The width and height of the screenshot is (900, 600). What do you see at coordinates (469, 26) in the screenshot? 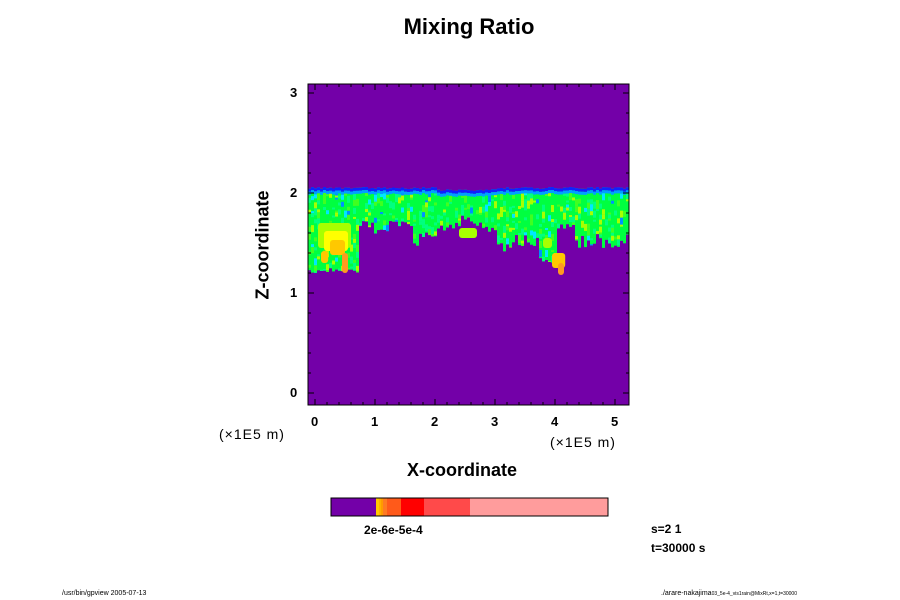
I see `chart-title: Mixing Ratio` at bounding box center [469, 26].